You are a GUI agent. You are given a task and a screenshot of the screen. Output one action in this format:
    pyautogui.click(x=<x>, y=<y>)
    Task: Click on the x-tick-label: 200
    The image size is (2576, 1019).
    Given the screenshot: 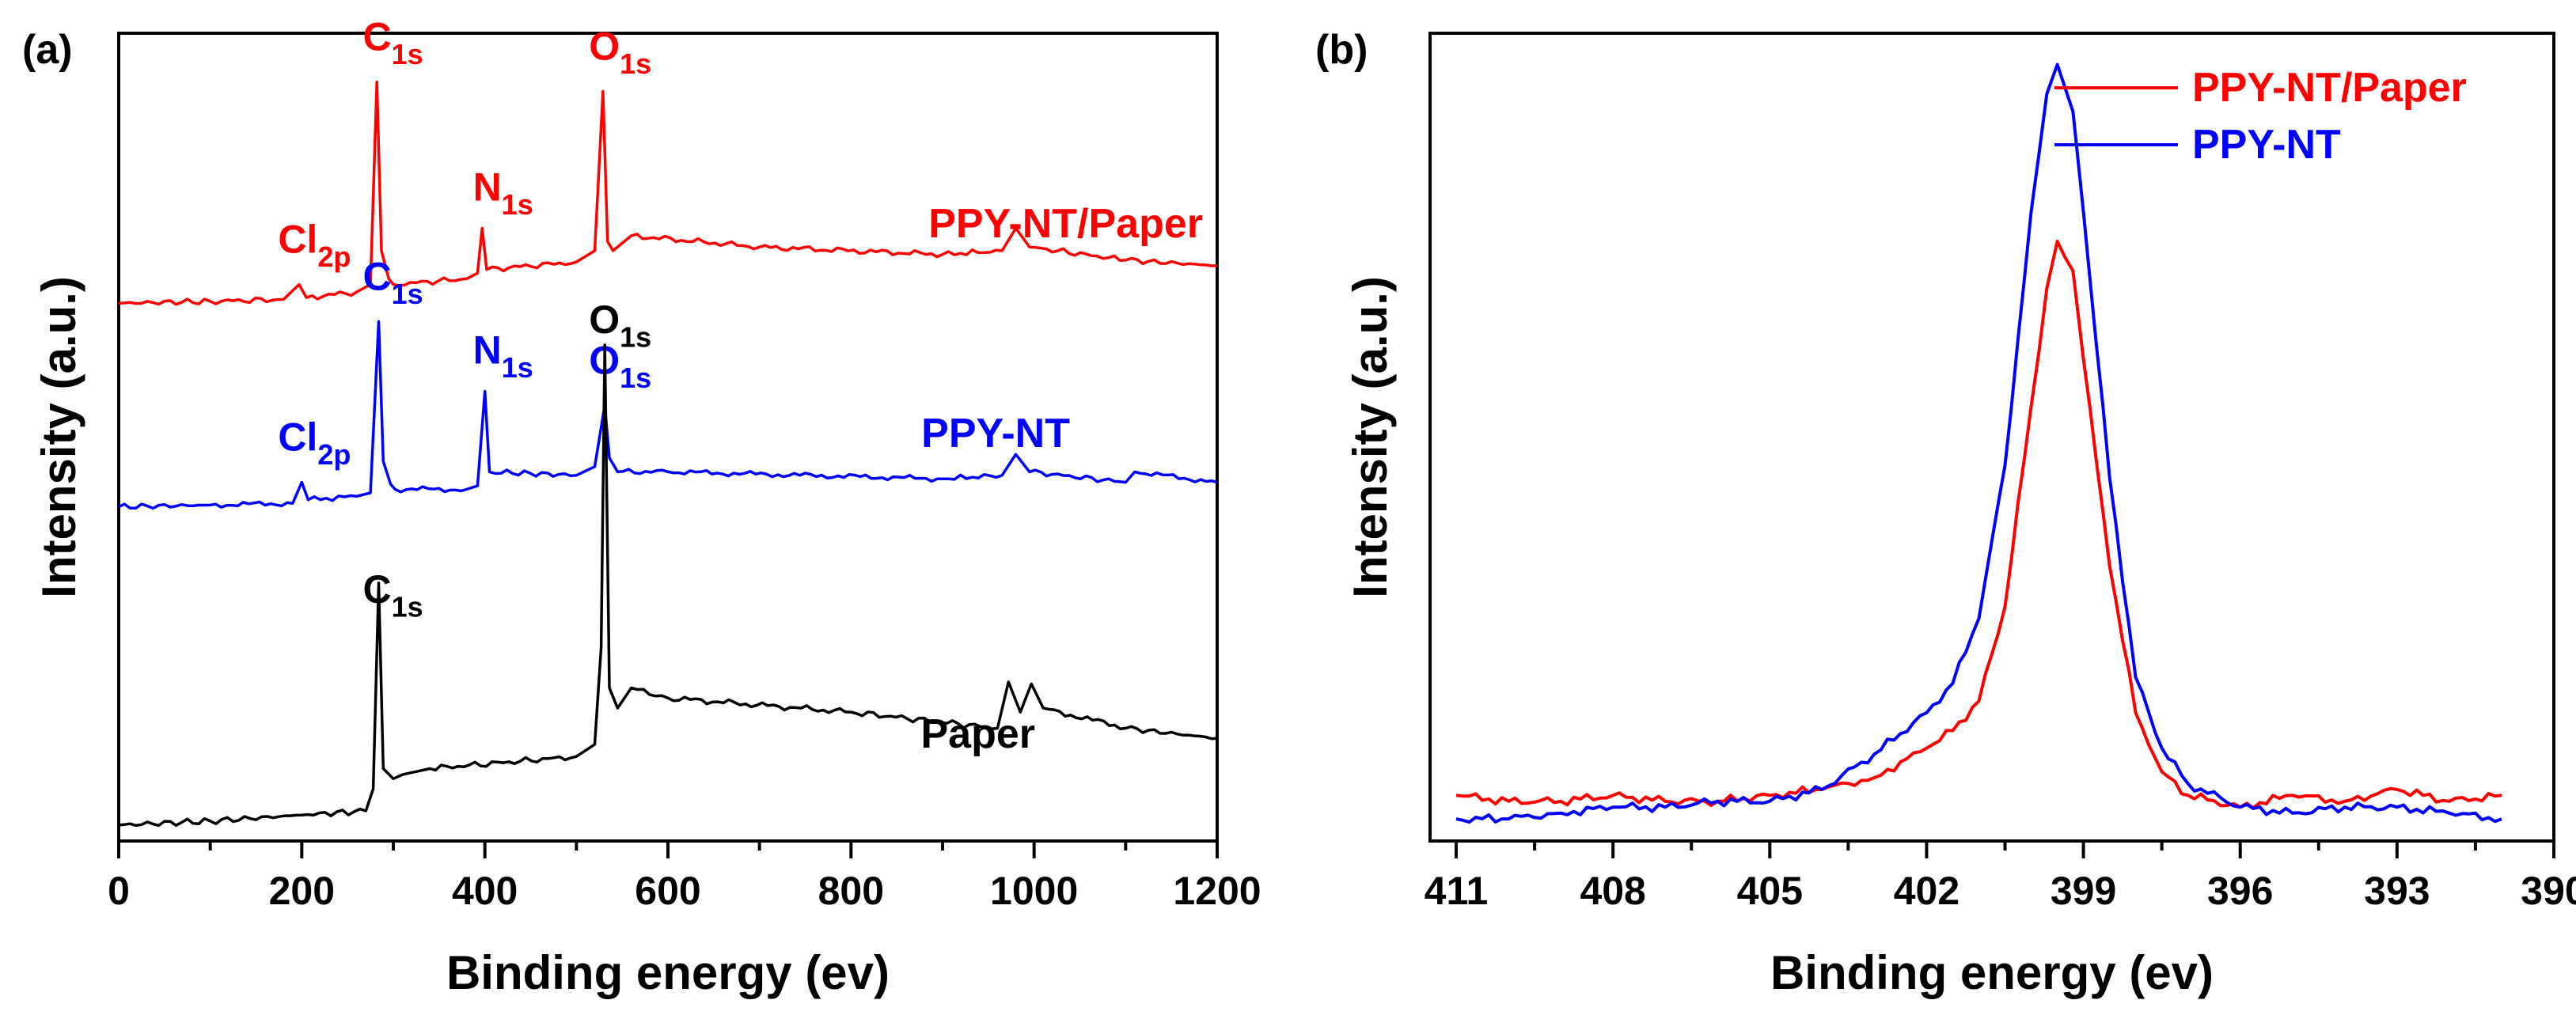 What is the action you would take?
    pyautogui.click(x=302, y=891)
    